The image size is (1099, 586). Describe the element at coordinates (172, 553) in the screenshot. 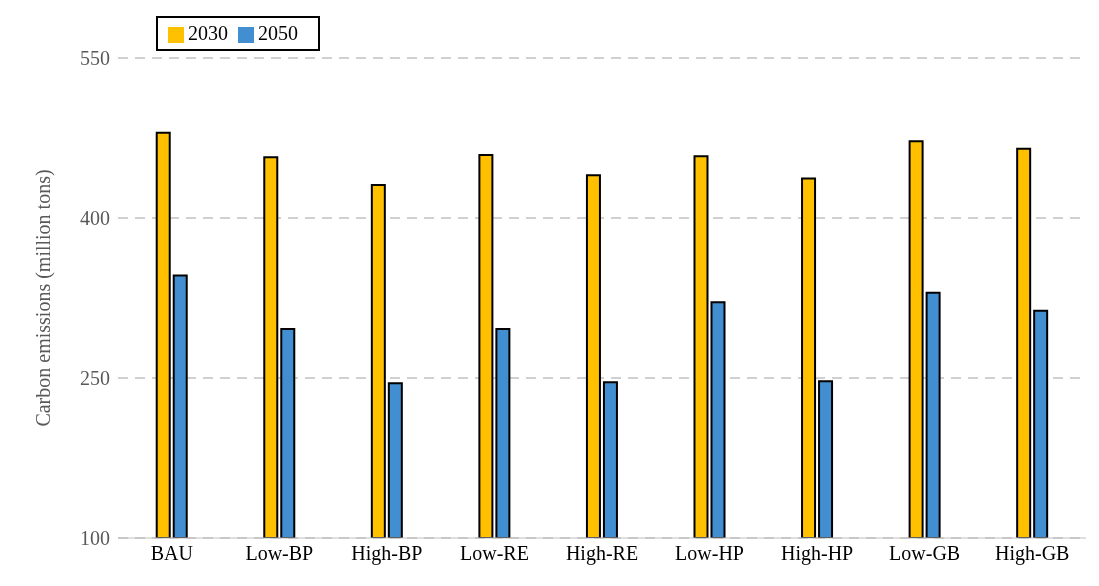

I see `x-tick-label: BAU` at that location.